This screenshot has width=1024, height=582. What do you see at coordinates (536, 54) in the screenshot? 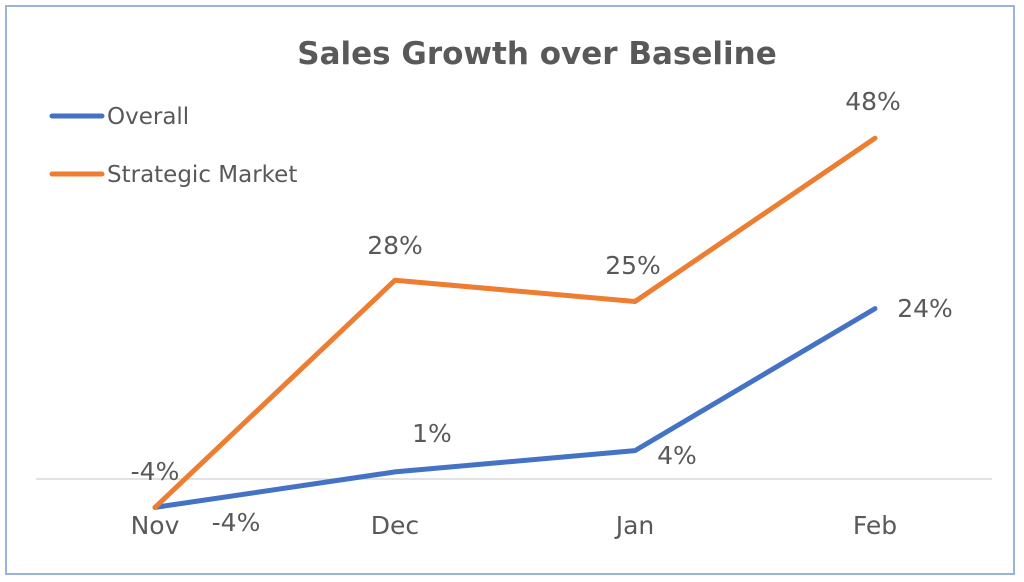
I see `chart-title: Sales Growth over Baseline` at bounding box center [536, 54].